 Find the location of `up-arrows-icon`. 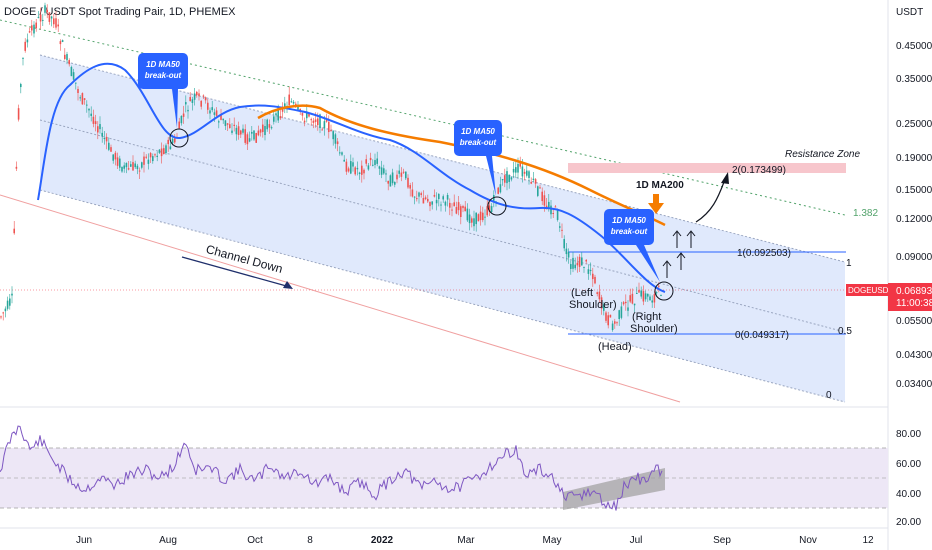

up-arrows-icon is located at coordinates (679, 254).